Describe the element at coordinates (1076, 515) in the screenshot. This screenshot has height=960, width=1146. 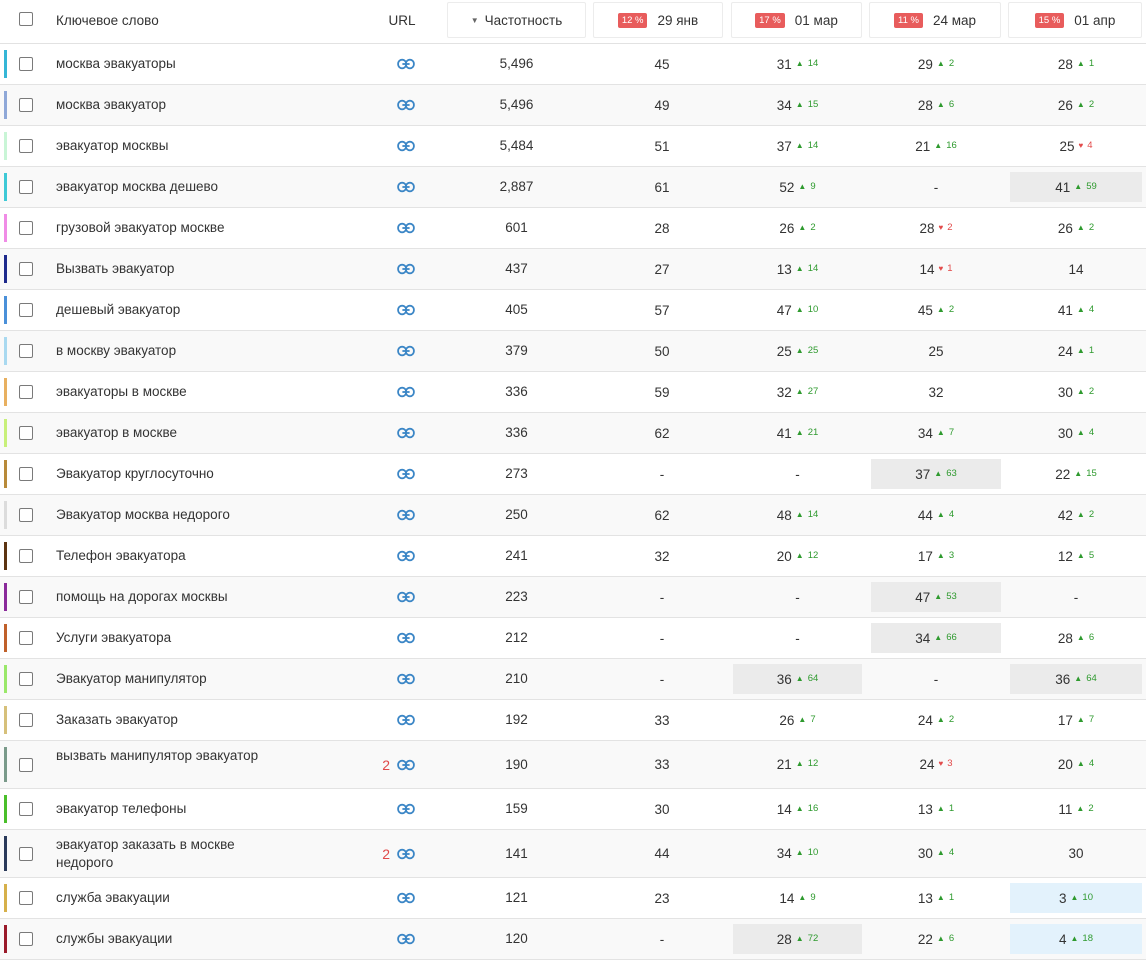
I see `position-cell: 42 ▲ 2` at that location.